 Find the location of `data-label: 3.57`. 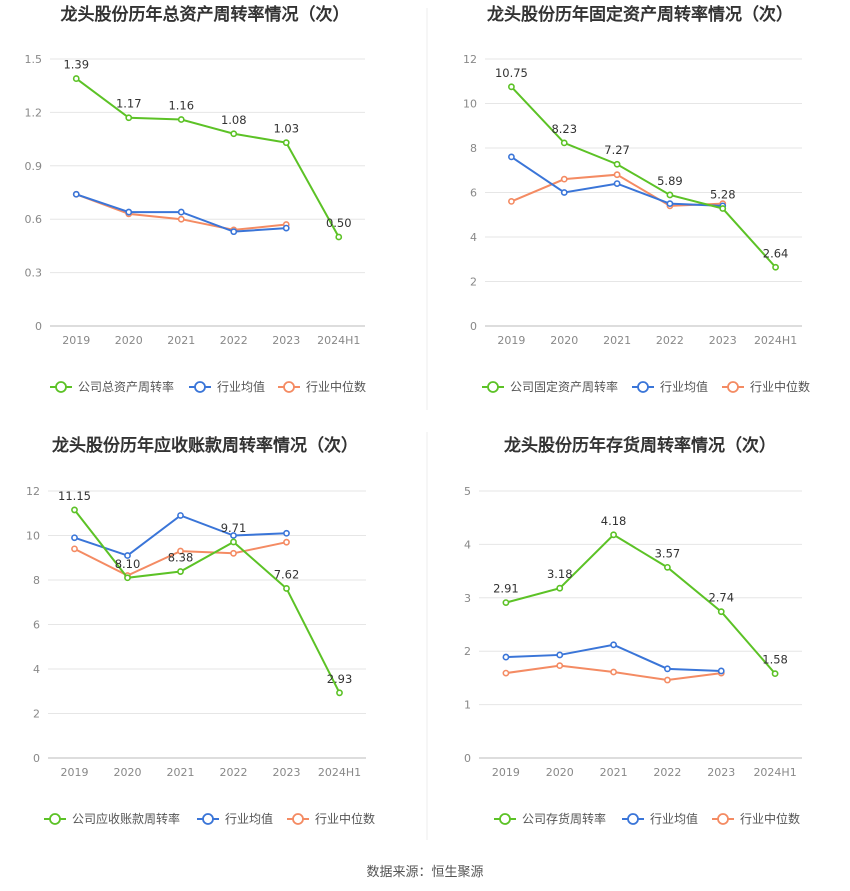

data-label: 3.57 is located at coordinates (668, 553).